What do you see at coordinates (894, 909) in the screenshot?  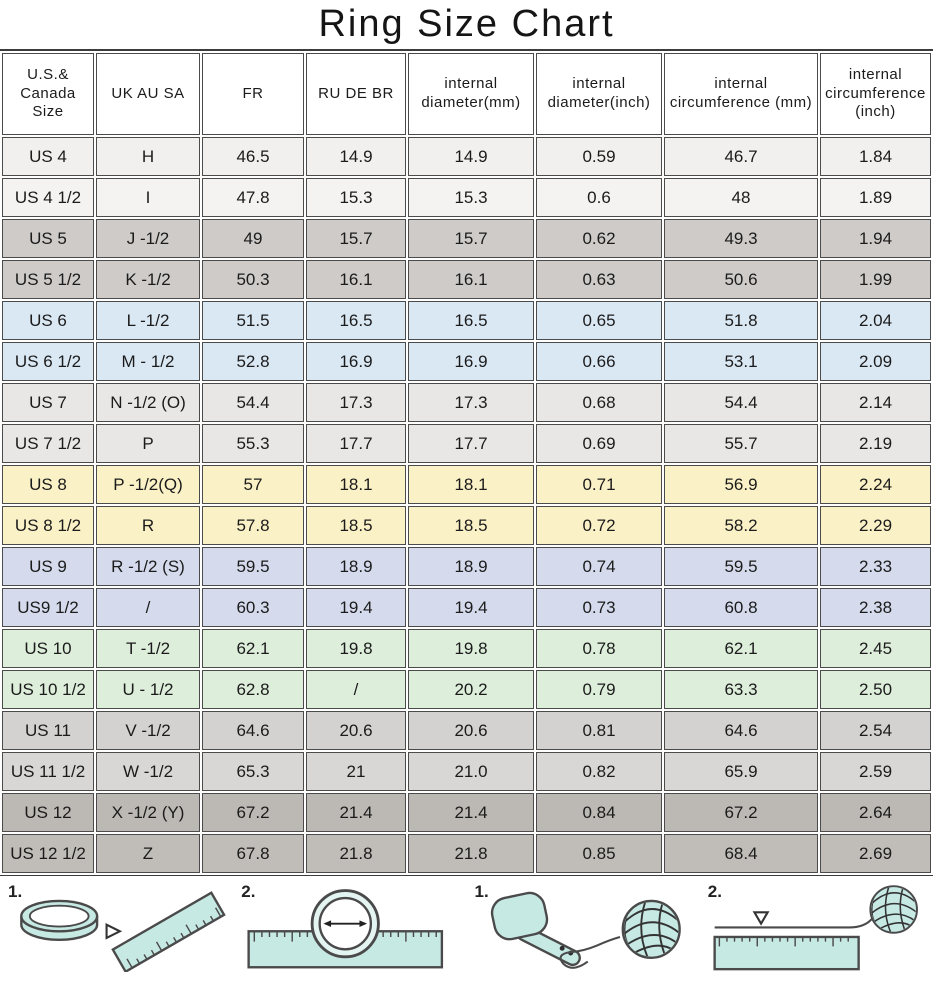 I see `yarn-ball-icon` at bounding box center [894, 909].